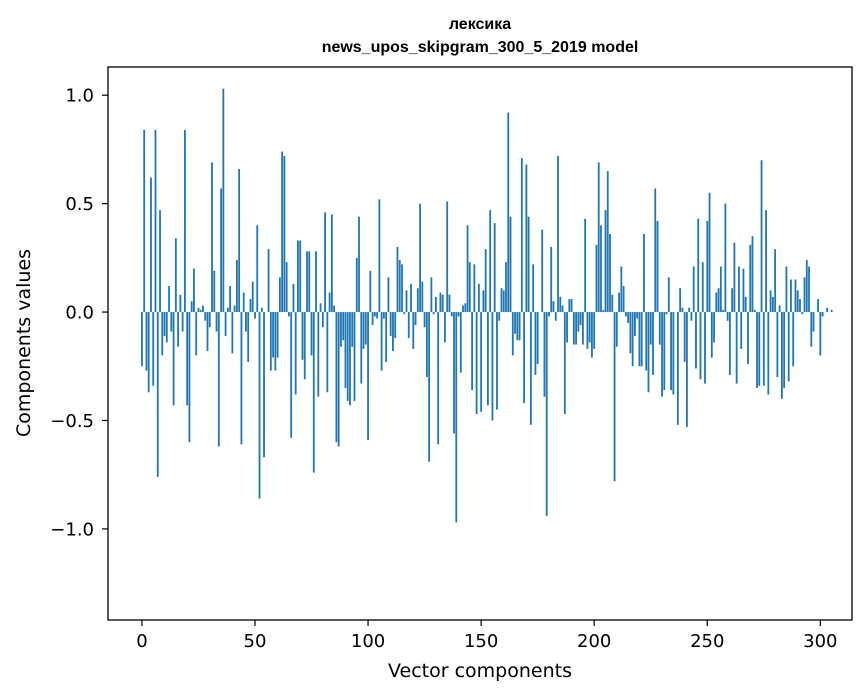 This screenshot has width=867, height=696. Describe the element at coordinates (72, 529) in the screenshot. I see `y-tick-label: −1.0` at that location.